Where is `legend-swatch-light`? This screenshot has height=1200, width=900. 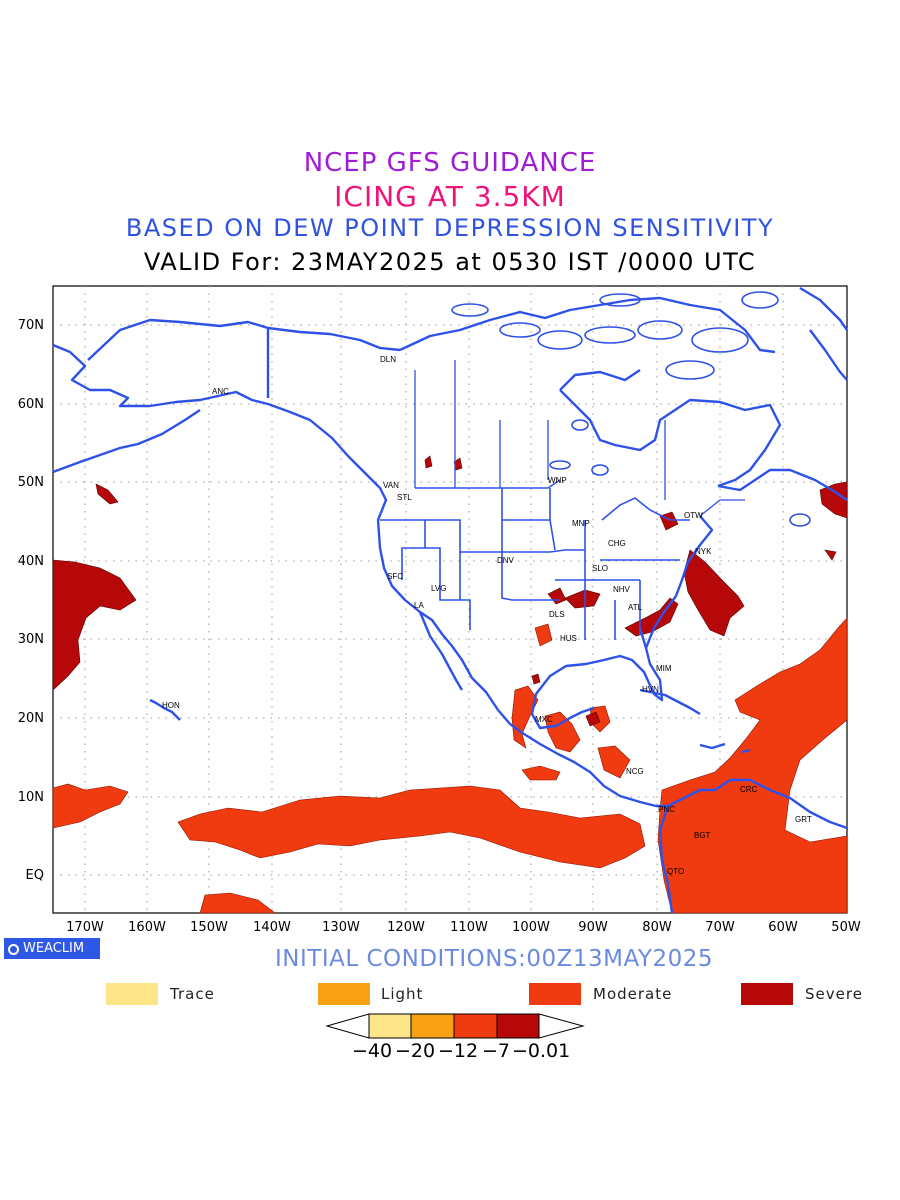 legend-swatch-light is located at coordinates (344, 994).